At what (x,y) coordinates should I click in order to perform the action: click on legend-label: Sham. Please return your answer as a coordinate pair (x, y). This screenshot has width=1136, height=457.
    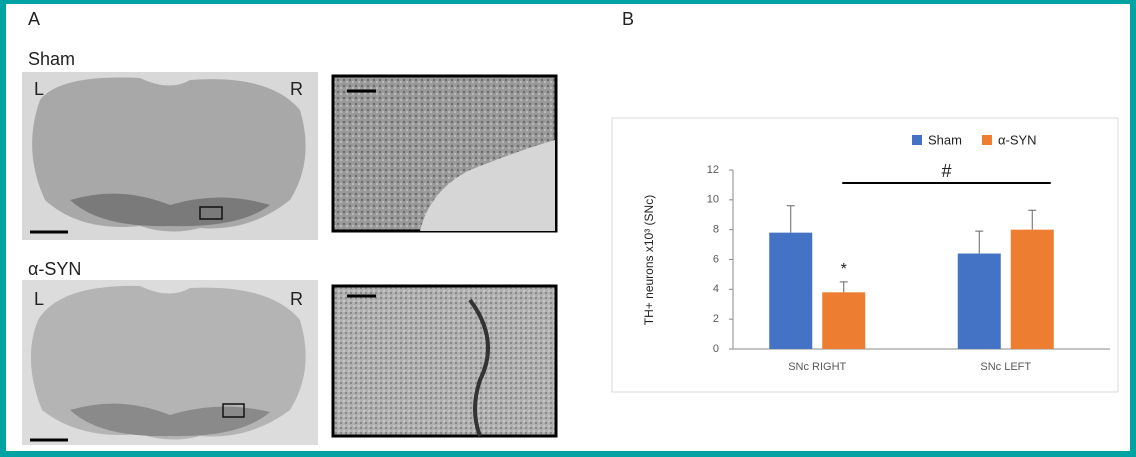
    Looking at the image, I should click on (945, 139).